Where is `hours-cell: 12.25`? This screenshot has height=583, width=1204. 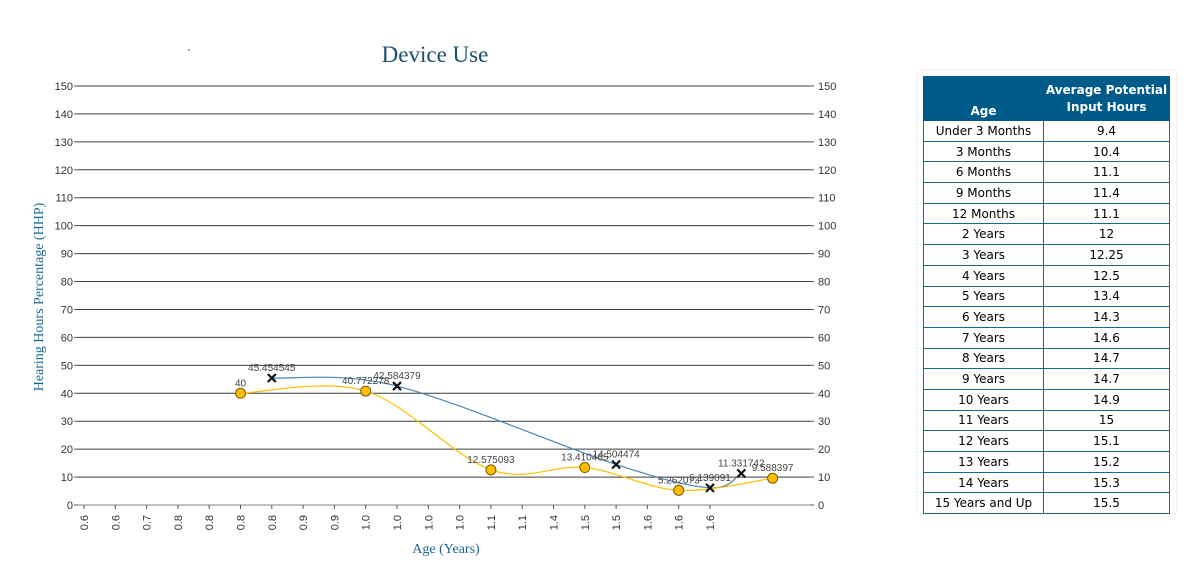 hours-cell: 12.25 is located at coordinates (1106, 255).